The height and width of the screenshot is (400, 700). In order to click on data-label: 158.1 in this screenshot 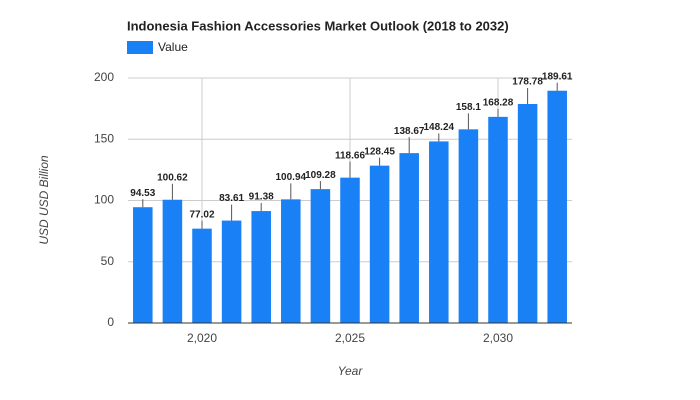, I will do `click(468, 107)`.